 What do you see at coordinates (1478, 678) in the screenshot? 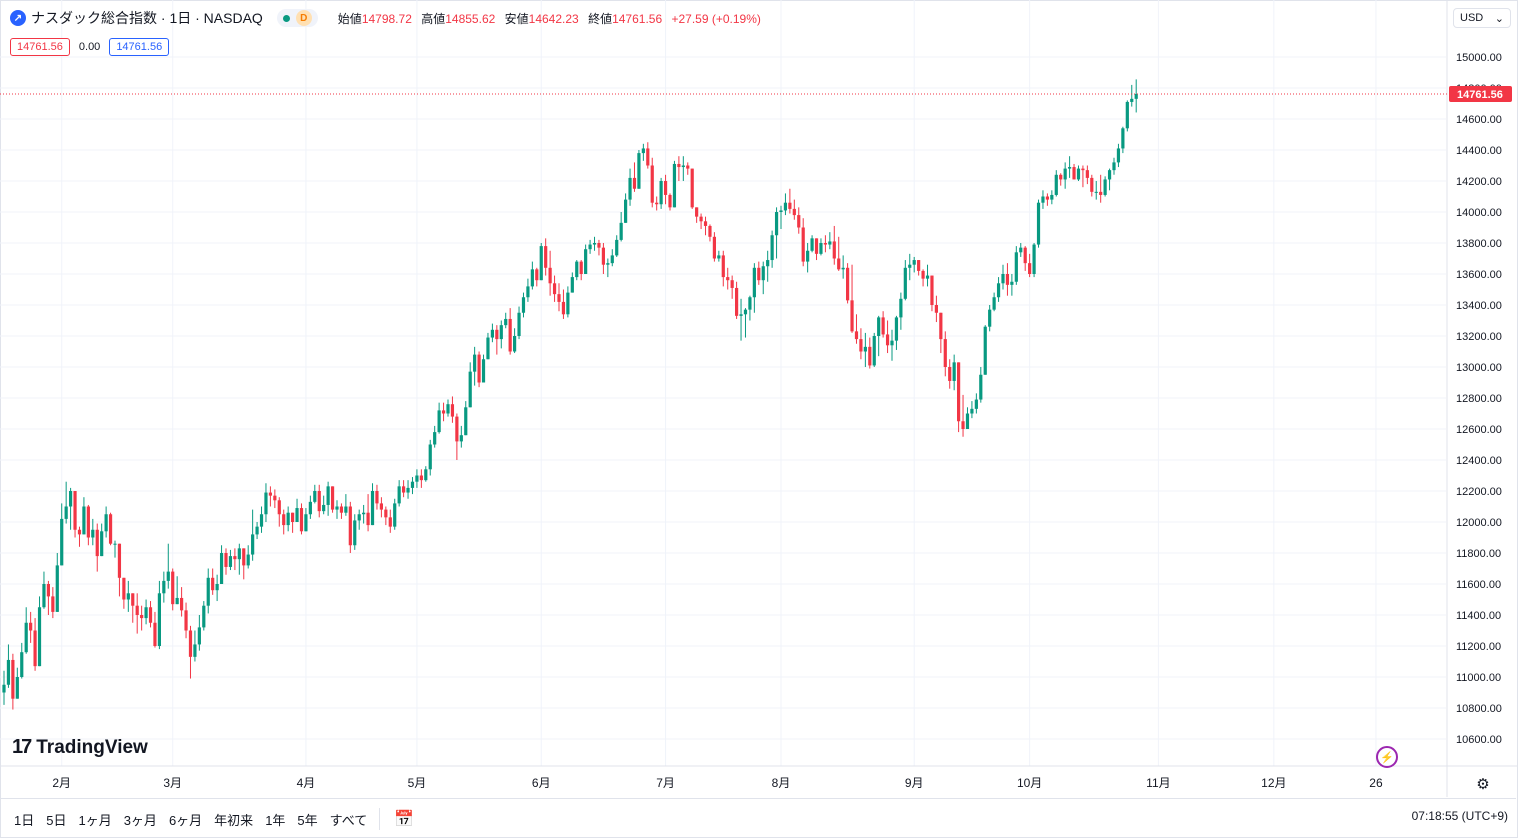
I see `price-tick-label: 11000.00` at bounding box center [1478, 678].